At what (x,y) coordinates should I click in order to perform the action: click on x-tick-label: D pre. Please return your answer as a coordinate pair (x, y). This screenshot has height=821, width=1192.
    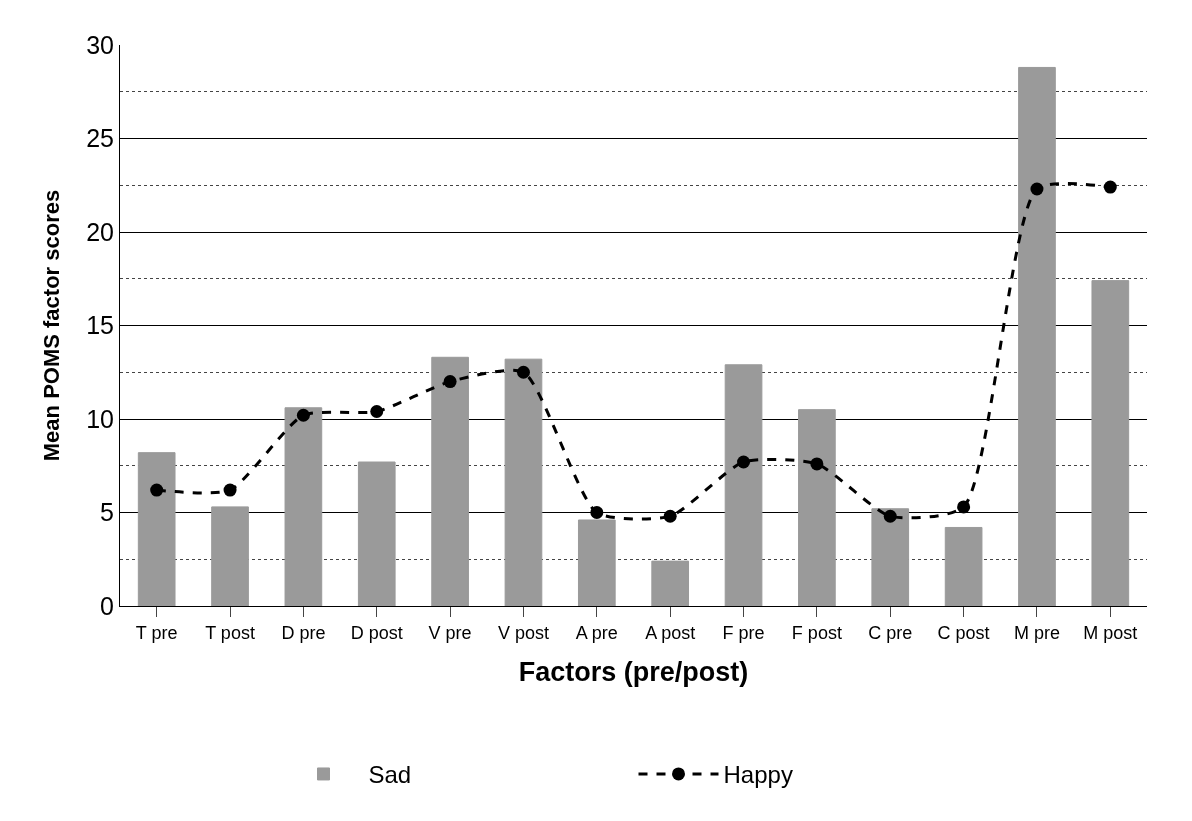
    Looking at the image, I should click on (303, 632).